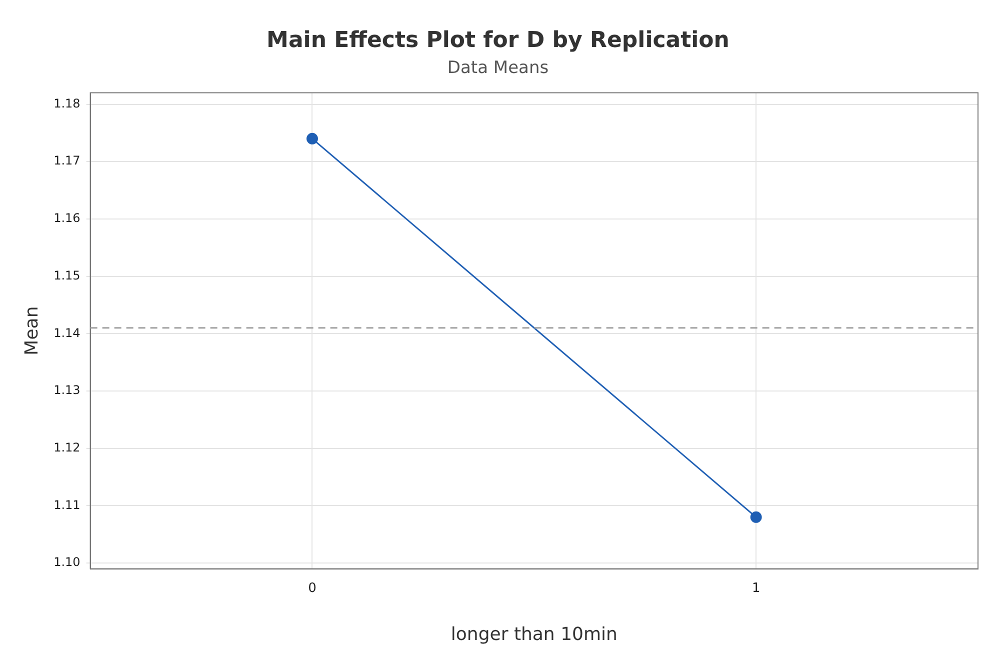  Describe the element at coordinates (534, 634) in the screenshot. I see `x-axis-title: longer than 10min` at that location.